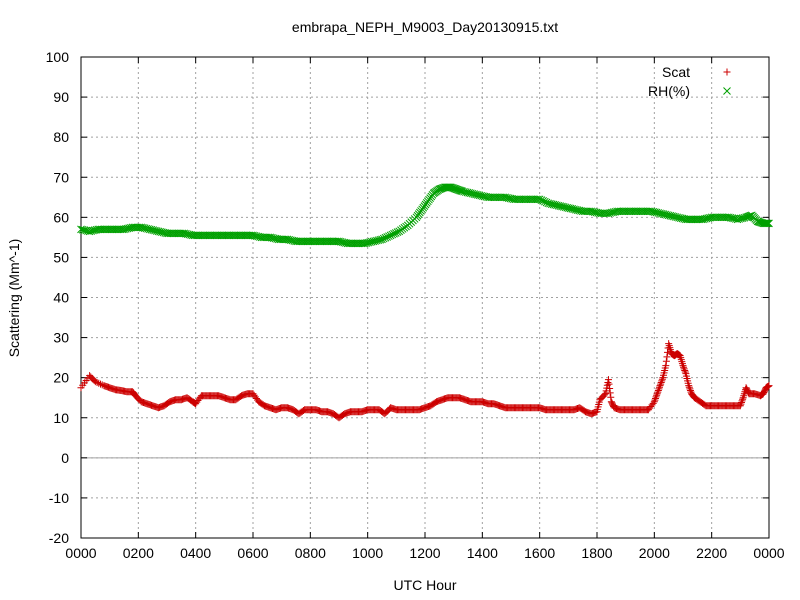 This screenshot has height=600, width=800. Describe the element at coordinates (425, 27) in the screenshot. I see `chart-title: embrapa_NEPH_M9003_Day20130915.txt` at that location.